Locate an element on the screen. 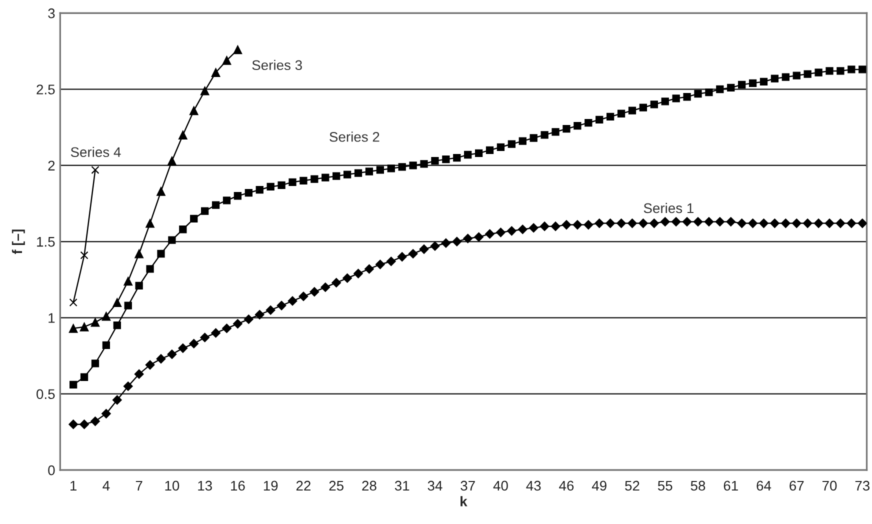 The width and height of the screenshot is (872, 524). x-tick-label: 7 is located at coordinates (139, 485).